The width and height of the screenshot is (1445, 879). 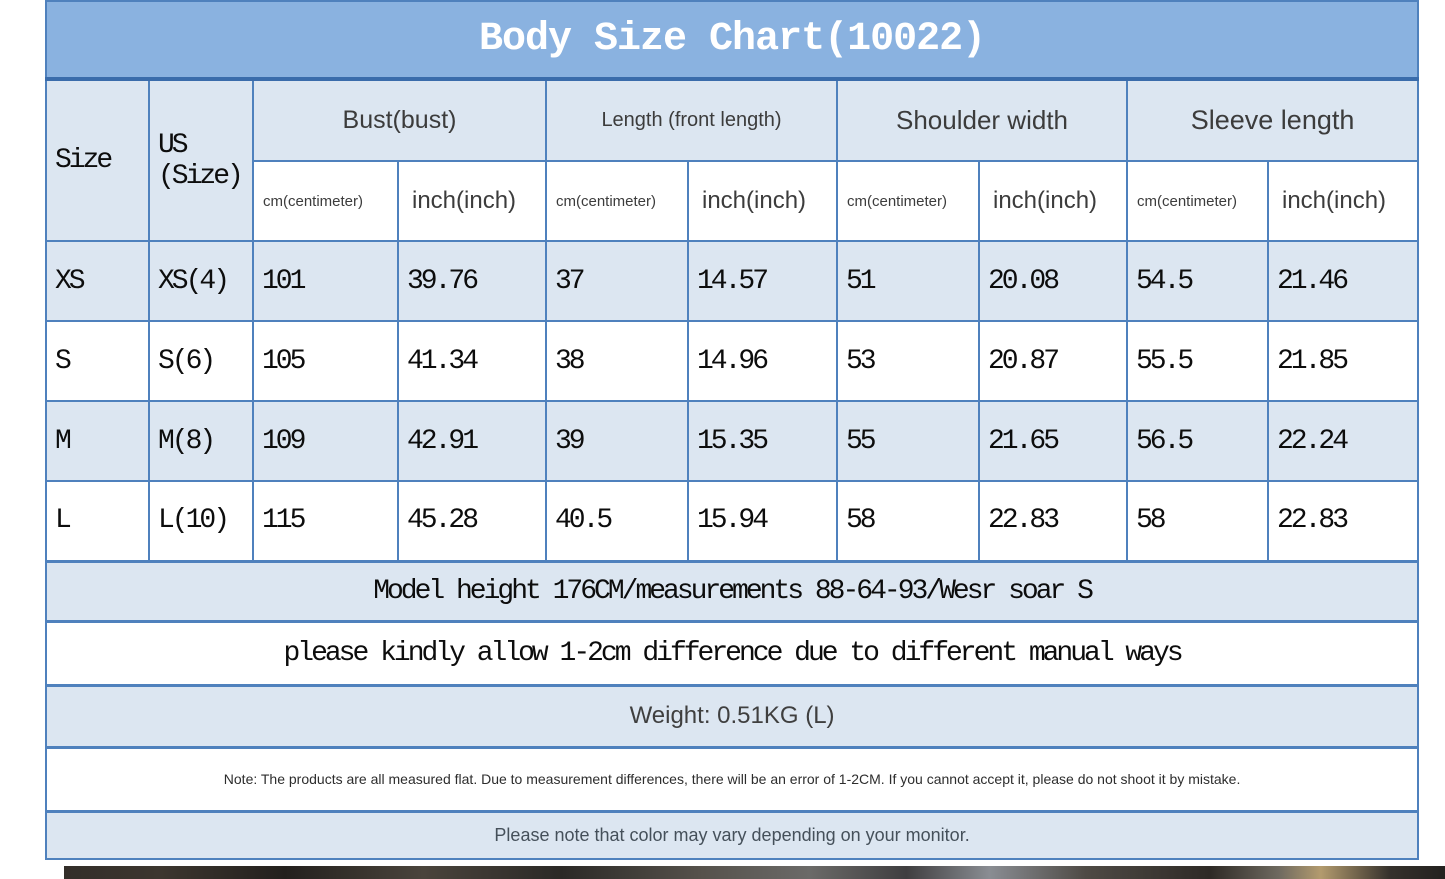 What do you see at coordinates (1197, 361) in the screenshot?
I see `cell-sleeve-cm: 55.5` at bounding box center [1197, 361].